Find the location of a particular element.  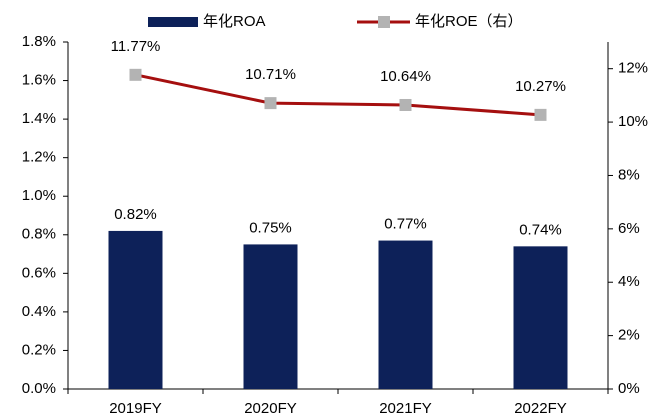

x-tick-label: 2019FY is located at coordinates (135, 408).